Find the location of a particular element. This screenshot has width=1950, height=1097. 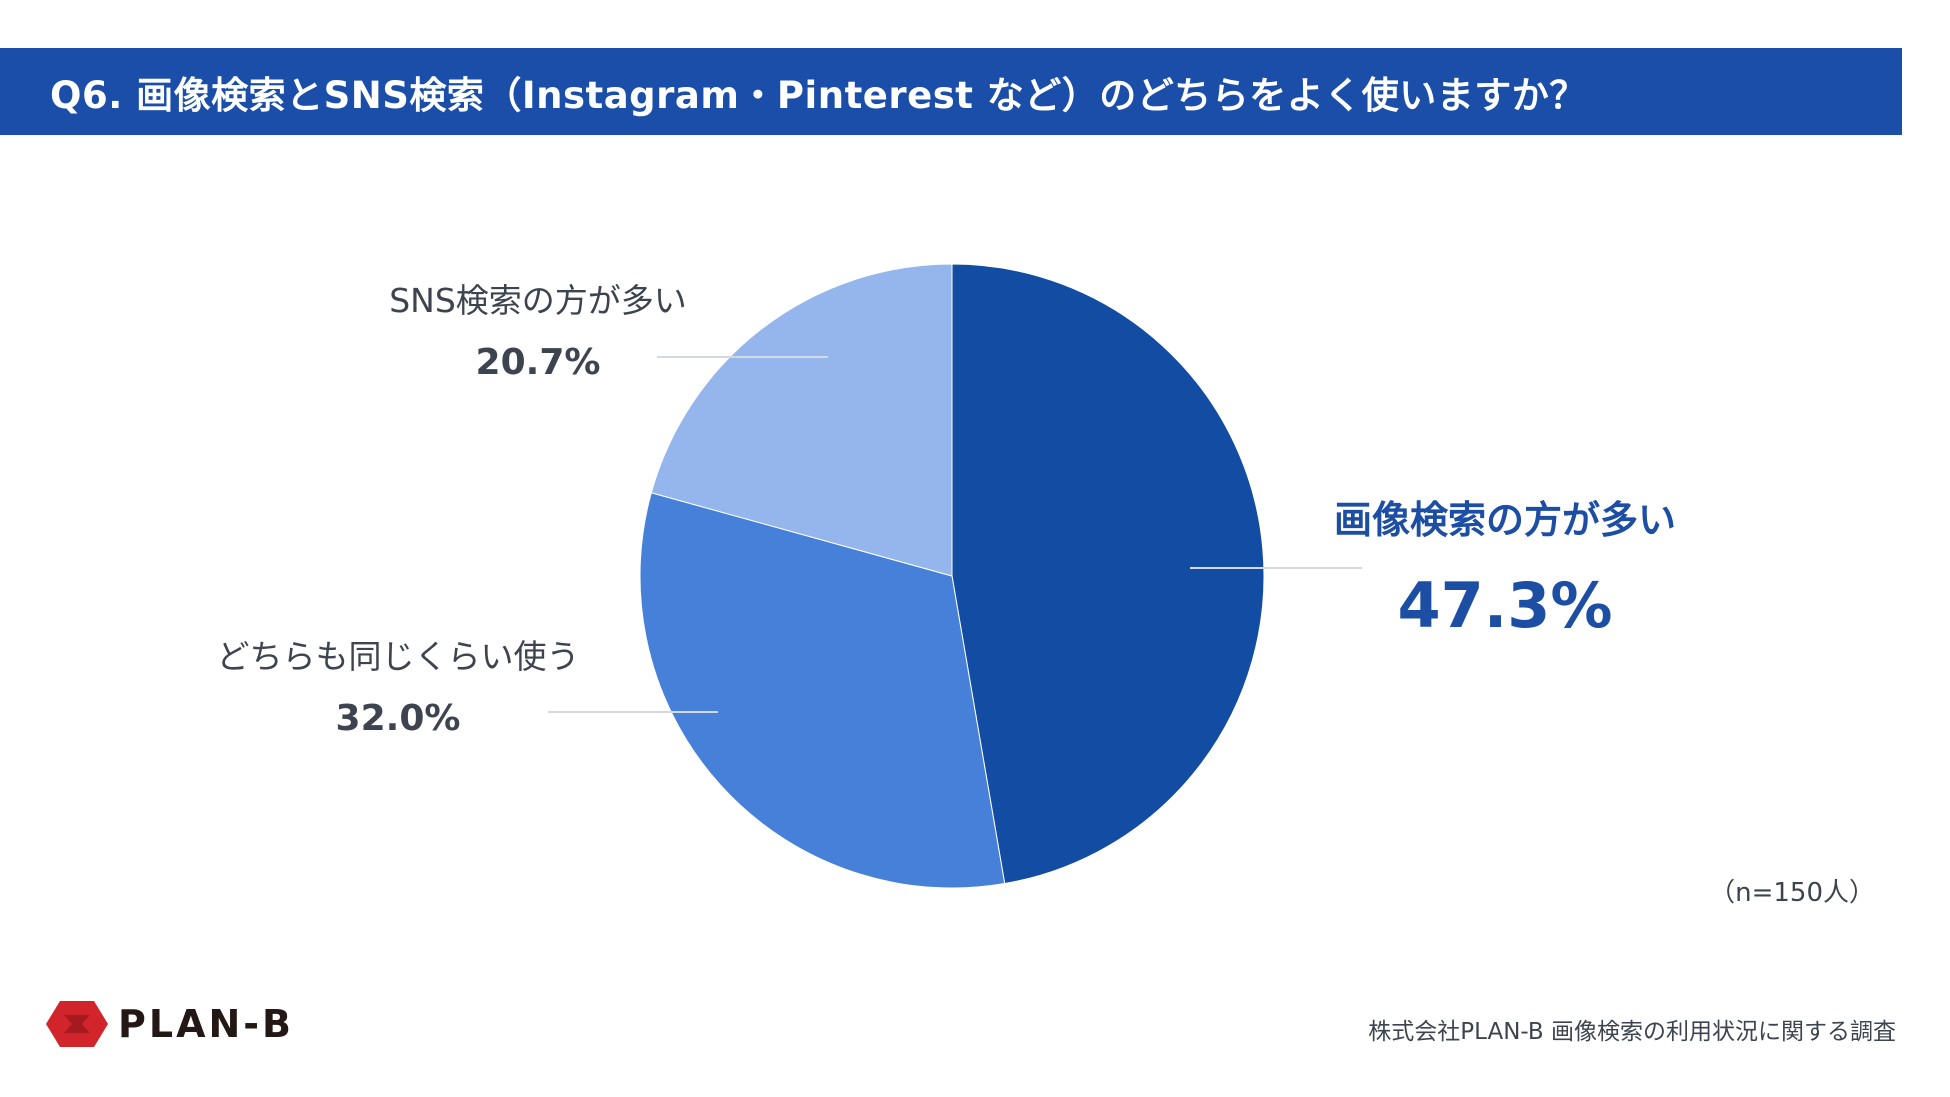

brand-logo-text: PLAN-B is located at coordinates (206, 1024).